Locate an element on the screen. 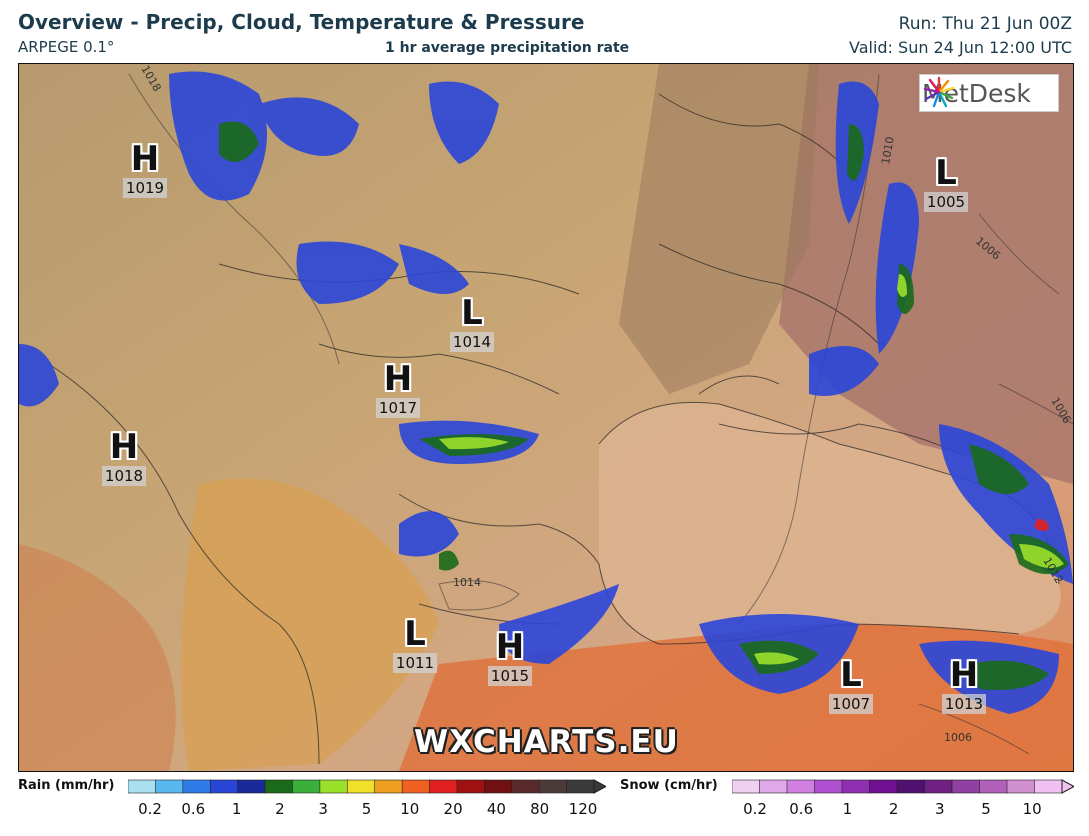 The height and width of the screenshot is (836, 1089). pressure-value: 1015 is located at coordinates (510, 676).